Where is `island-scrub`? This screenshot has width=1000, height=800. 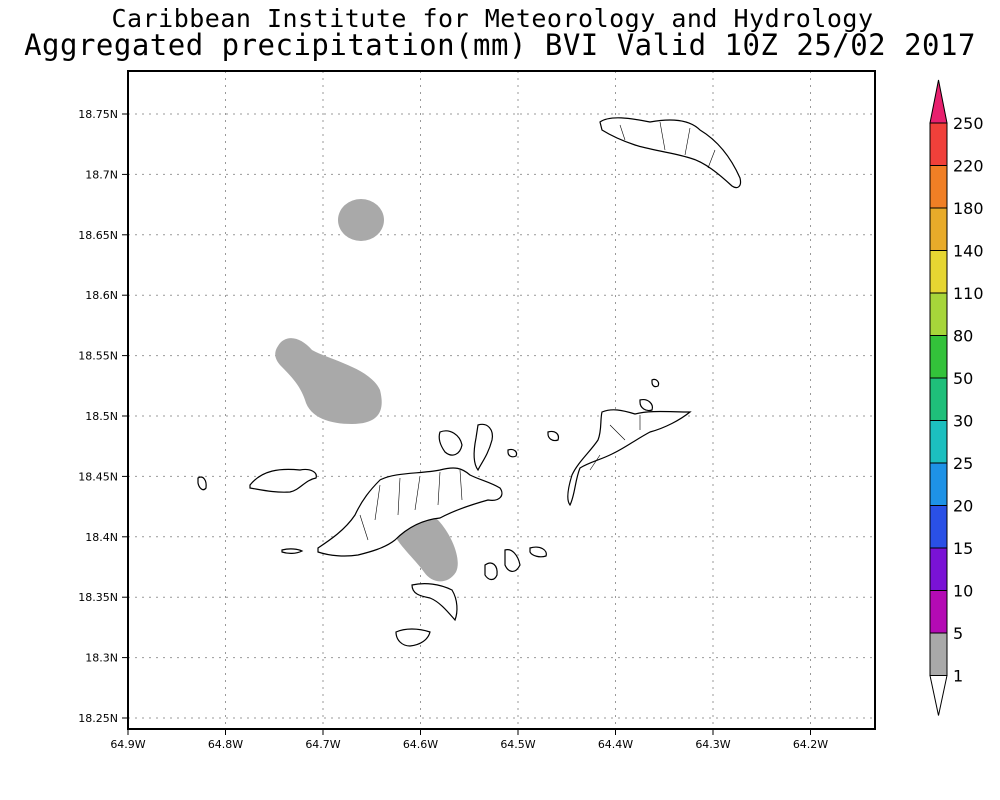 island-scrub is located at coordinates (512, 453).